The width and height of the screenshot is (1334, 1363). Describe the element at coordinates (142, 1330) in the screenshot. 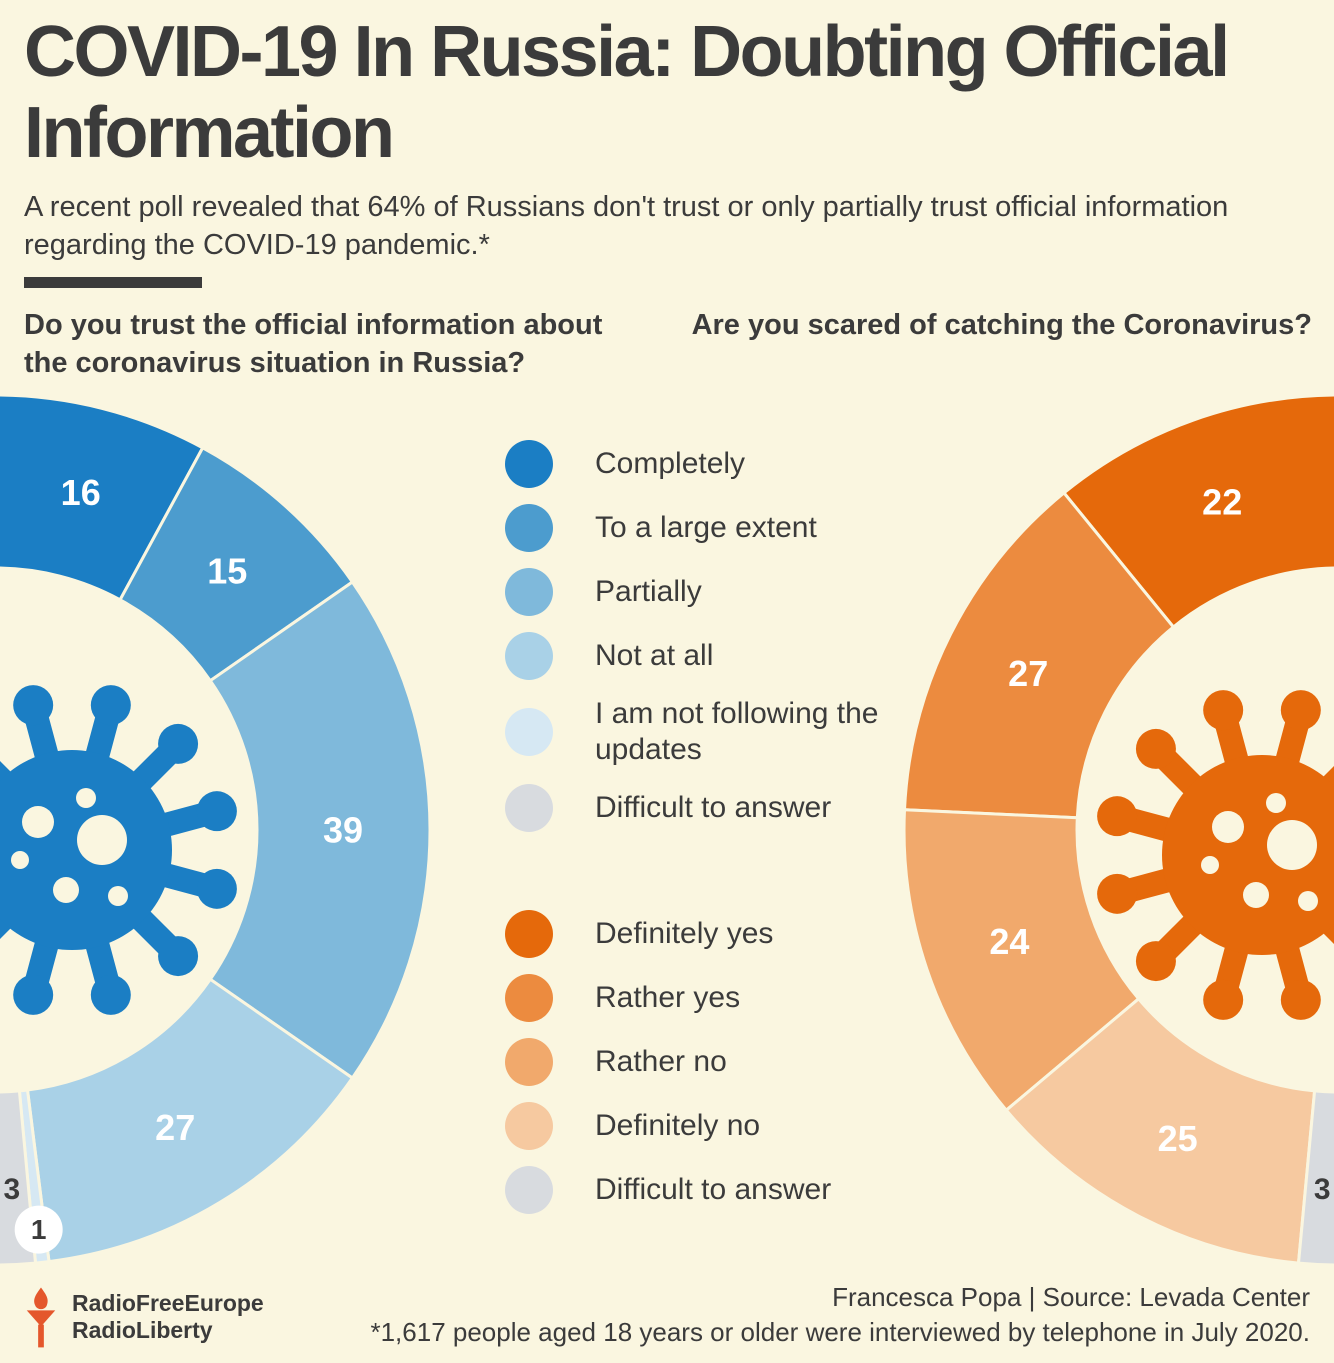

I see `logo-line-2: RadioLiberty` at that location.